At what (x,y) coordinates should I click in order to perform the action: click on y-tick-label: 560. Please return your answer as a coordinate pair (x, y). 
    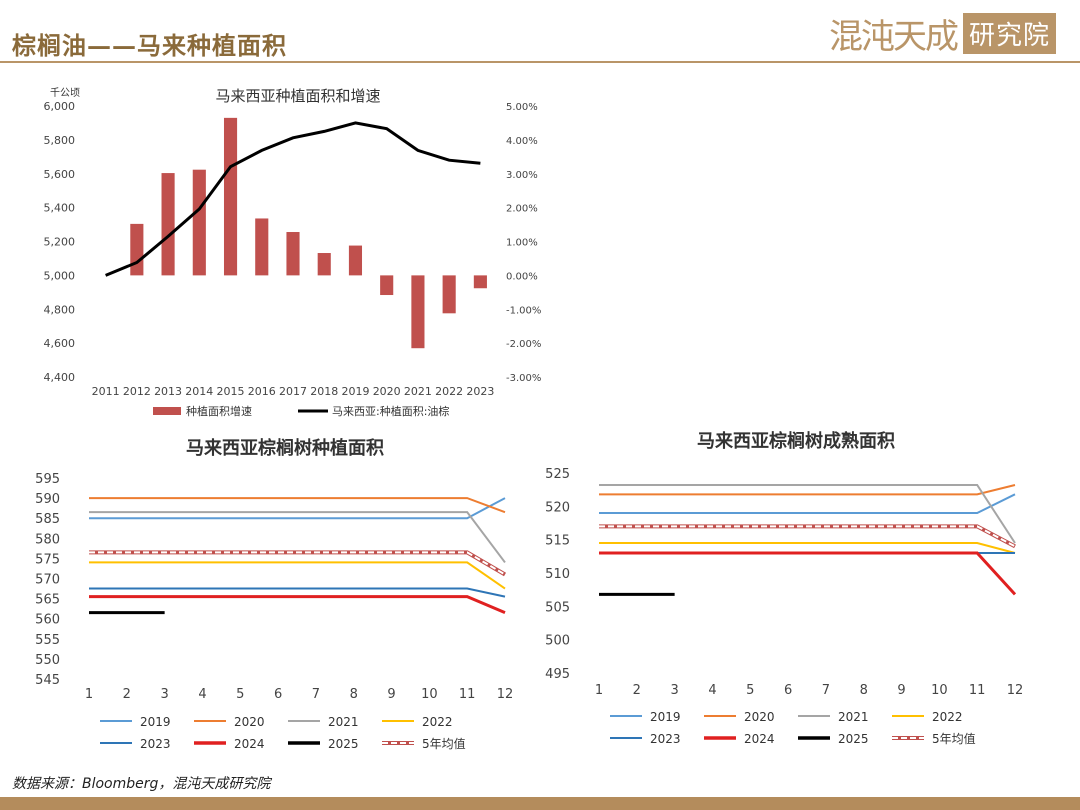
    Looking at the image, I should click on (47, 620).